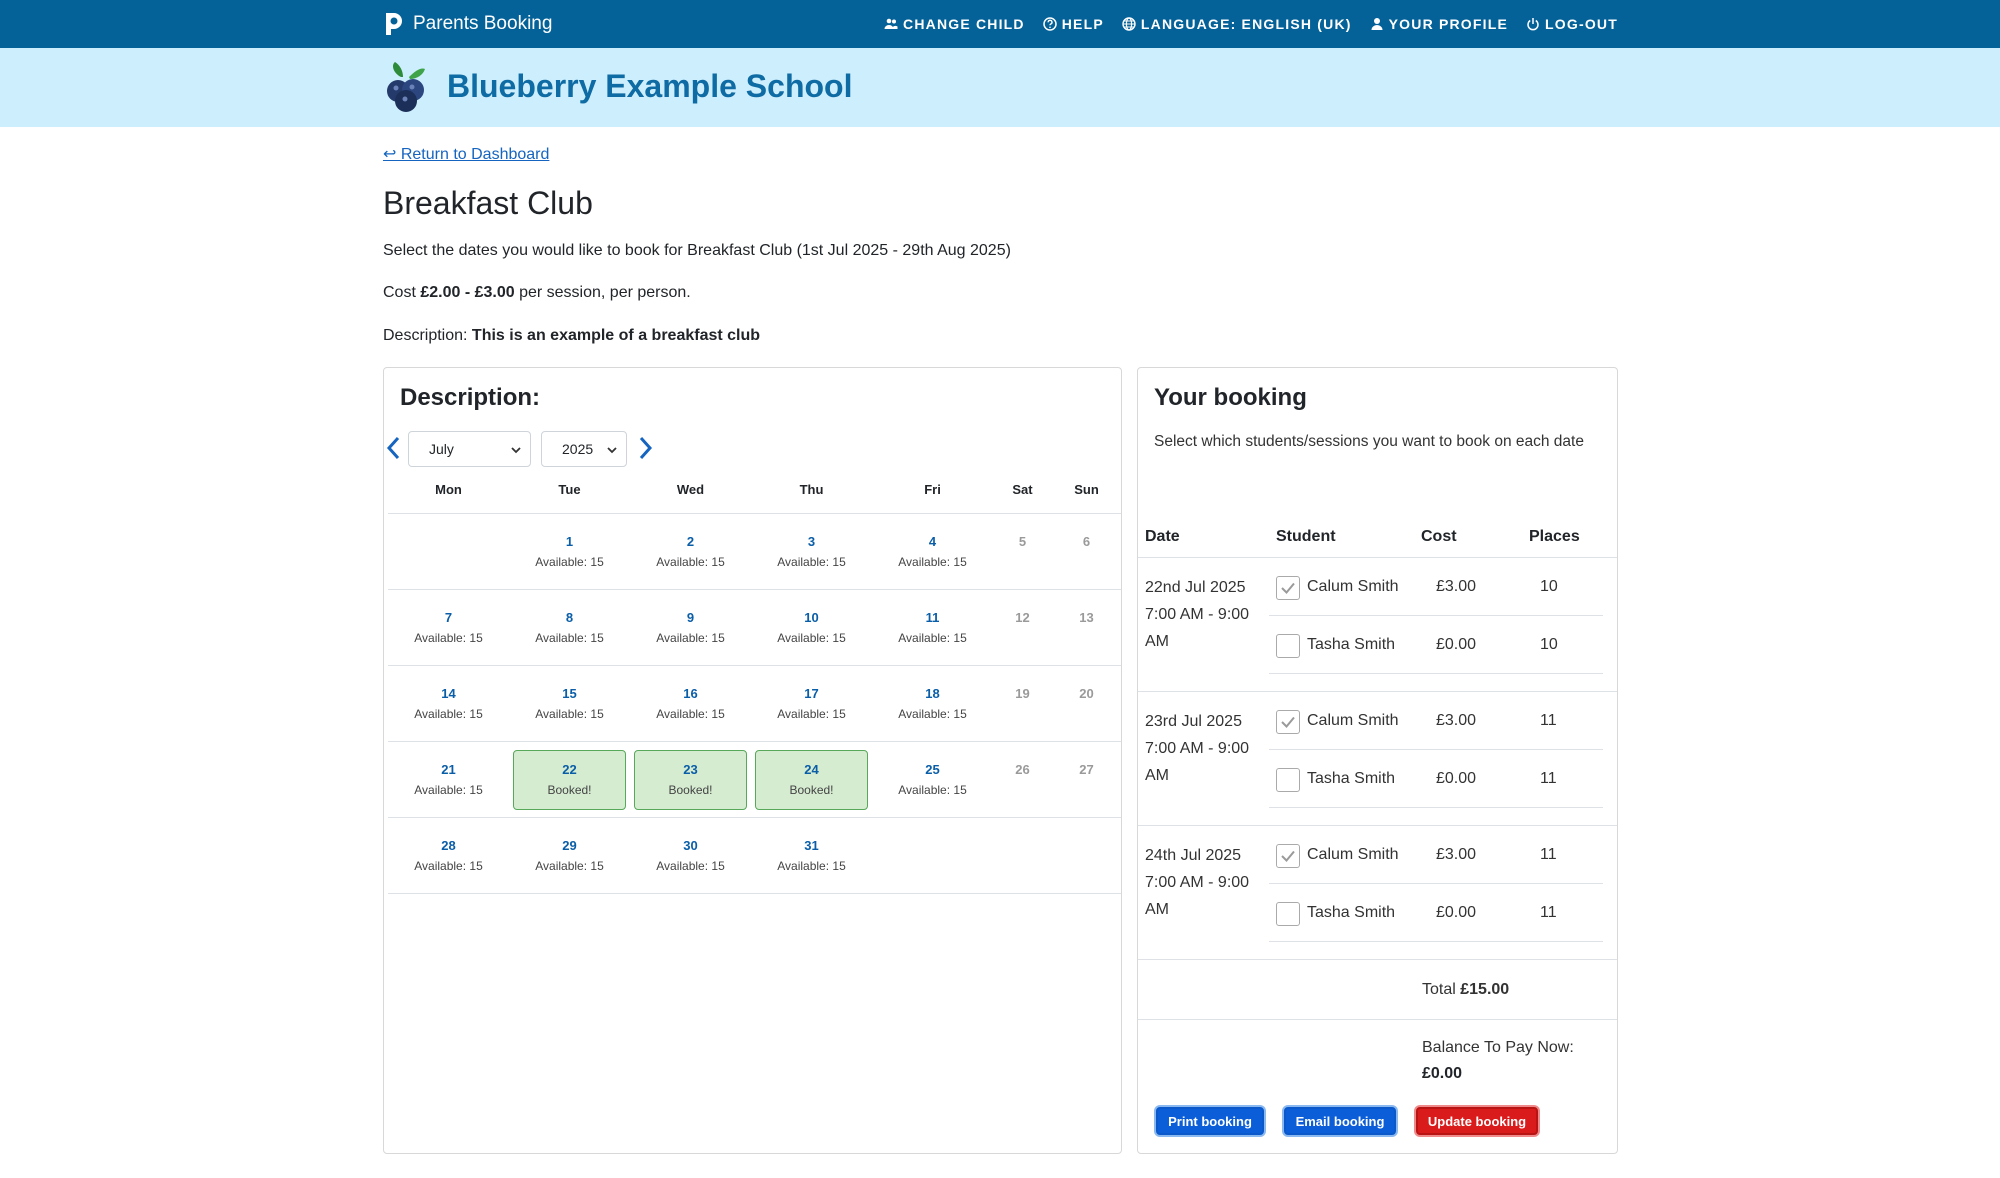  I want to click on calendar-day: 31 Available: 15, so click(811, 856).